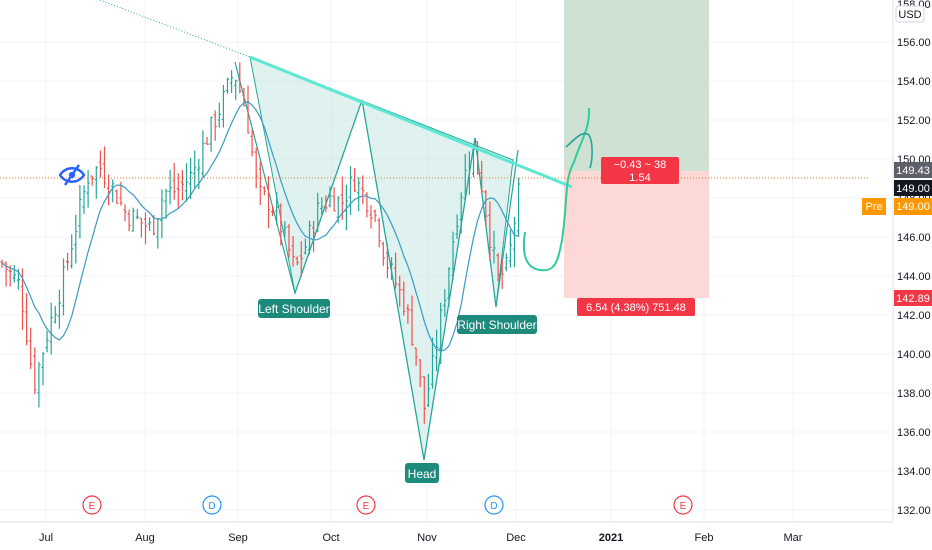 The height and width of the screenshot is (550, 932). I want to click on time-axis: Jul Aug Sep Oct Nov Dec 2021 Feb Mar, so click(421, 538).